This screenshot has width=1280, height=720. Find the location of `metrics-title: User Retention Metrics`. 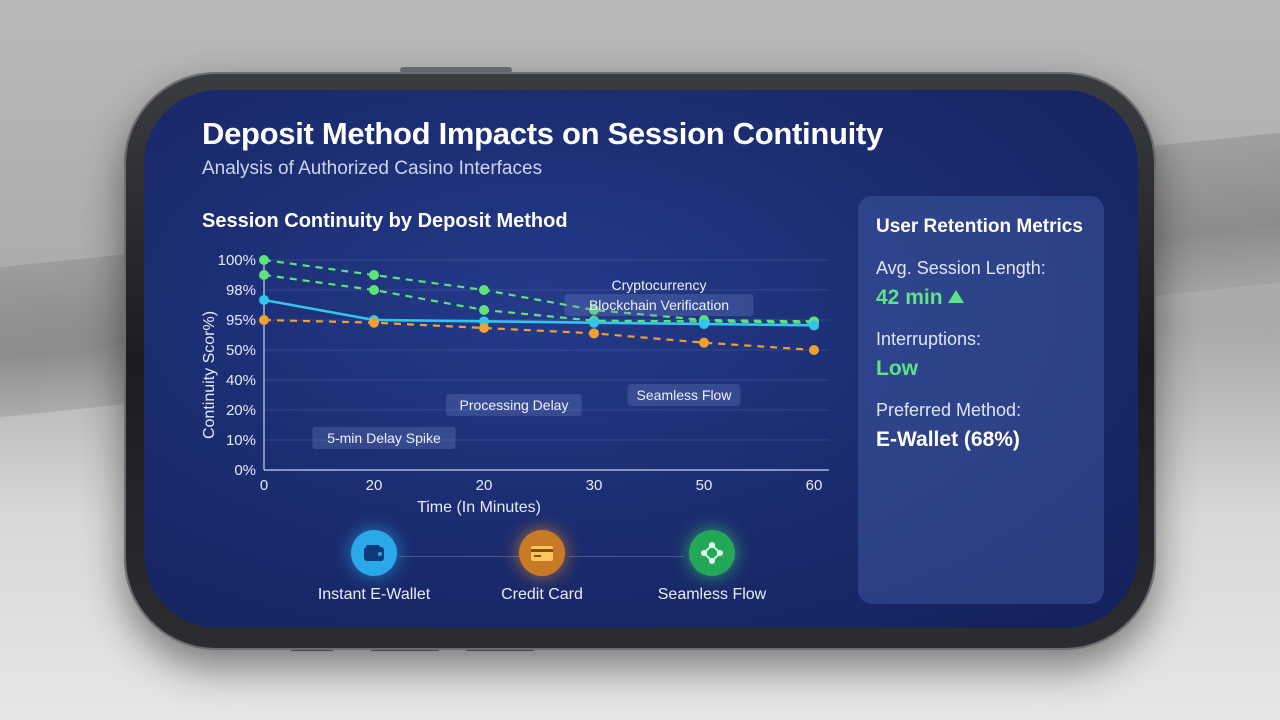

metrics-title: User Retention Metrics is located at coordinates (979, 226).